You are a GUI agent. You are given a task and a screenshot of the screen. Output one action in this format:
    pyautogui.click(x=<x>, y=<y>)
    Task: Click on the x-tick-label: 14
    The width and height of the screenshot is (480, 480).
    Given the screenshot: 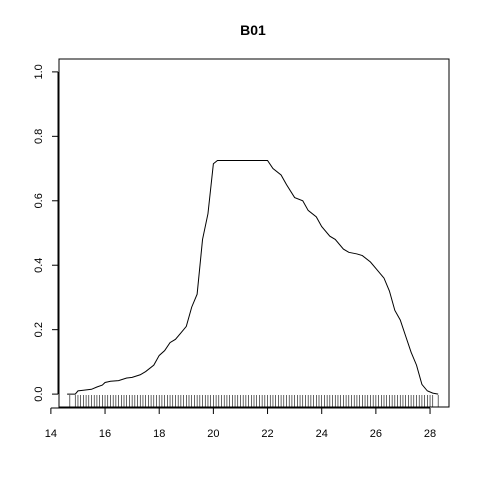 What is the action you would take?
    pyautogui.click(x=51, y=434)
    